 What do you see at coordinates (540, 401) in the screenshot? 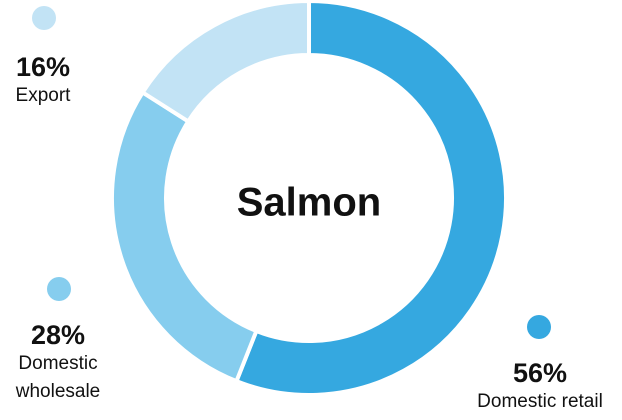
I see `legend-name: Domestic retail` at bounding box center [540, 401].